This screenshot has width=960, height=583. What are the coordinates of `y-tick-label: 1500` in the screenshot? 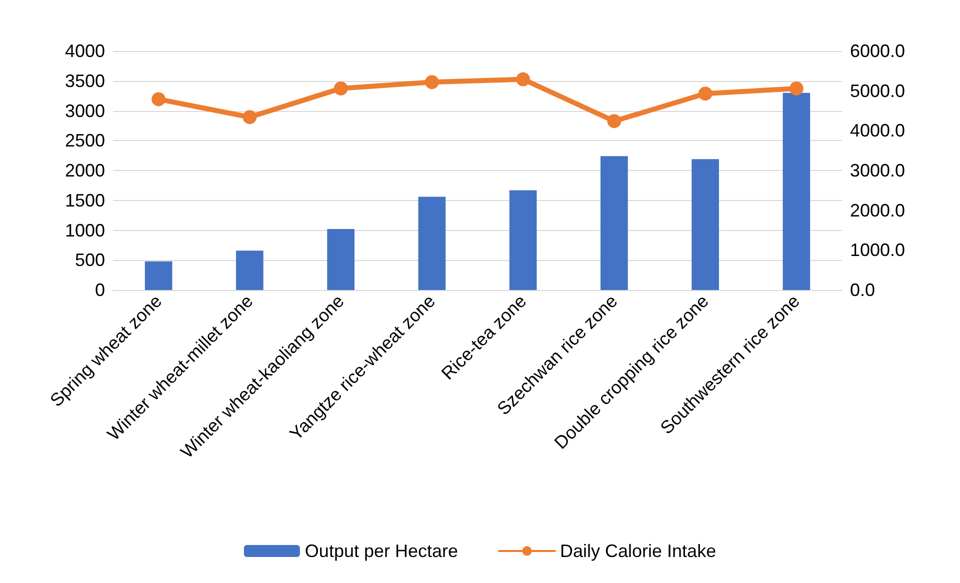 It's located at (84, 200).